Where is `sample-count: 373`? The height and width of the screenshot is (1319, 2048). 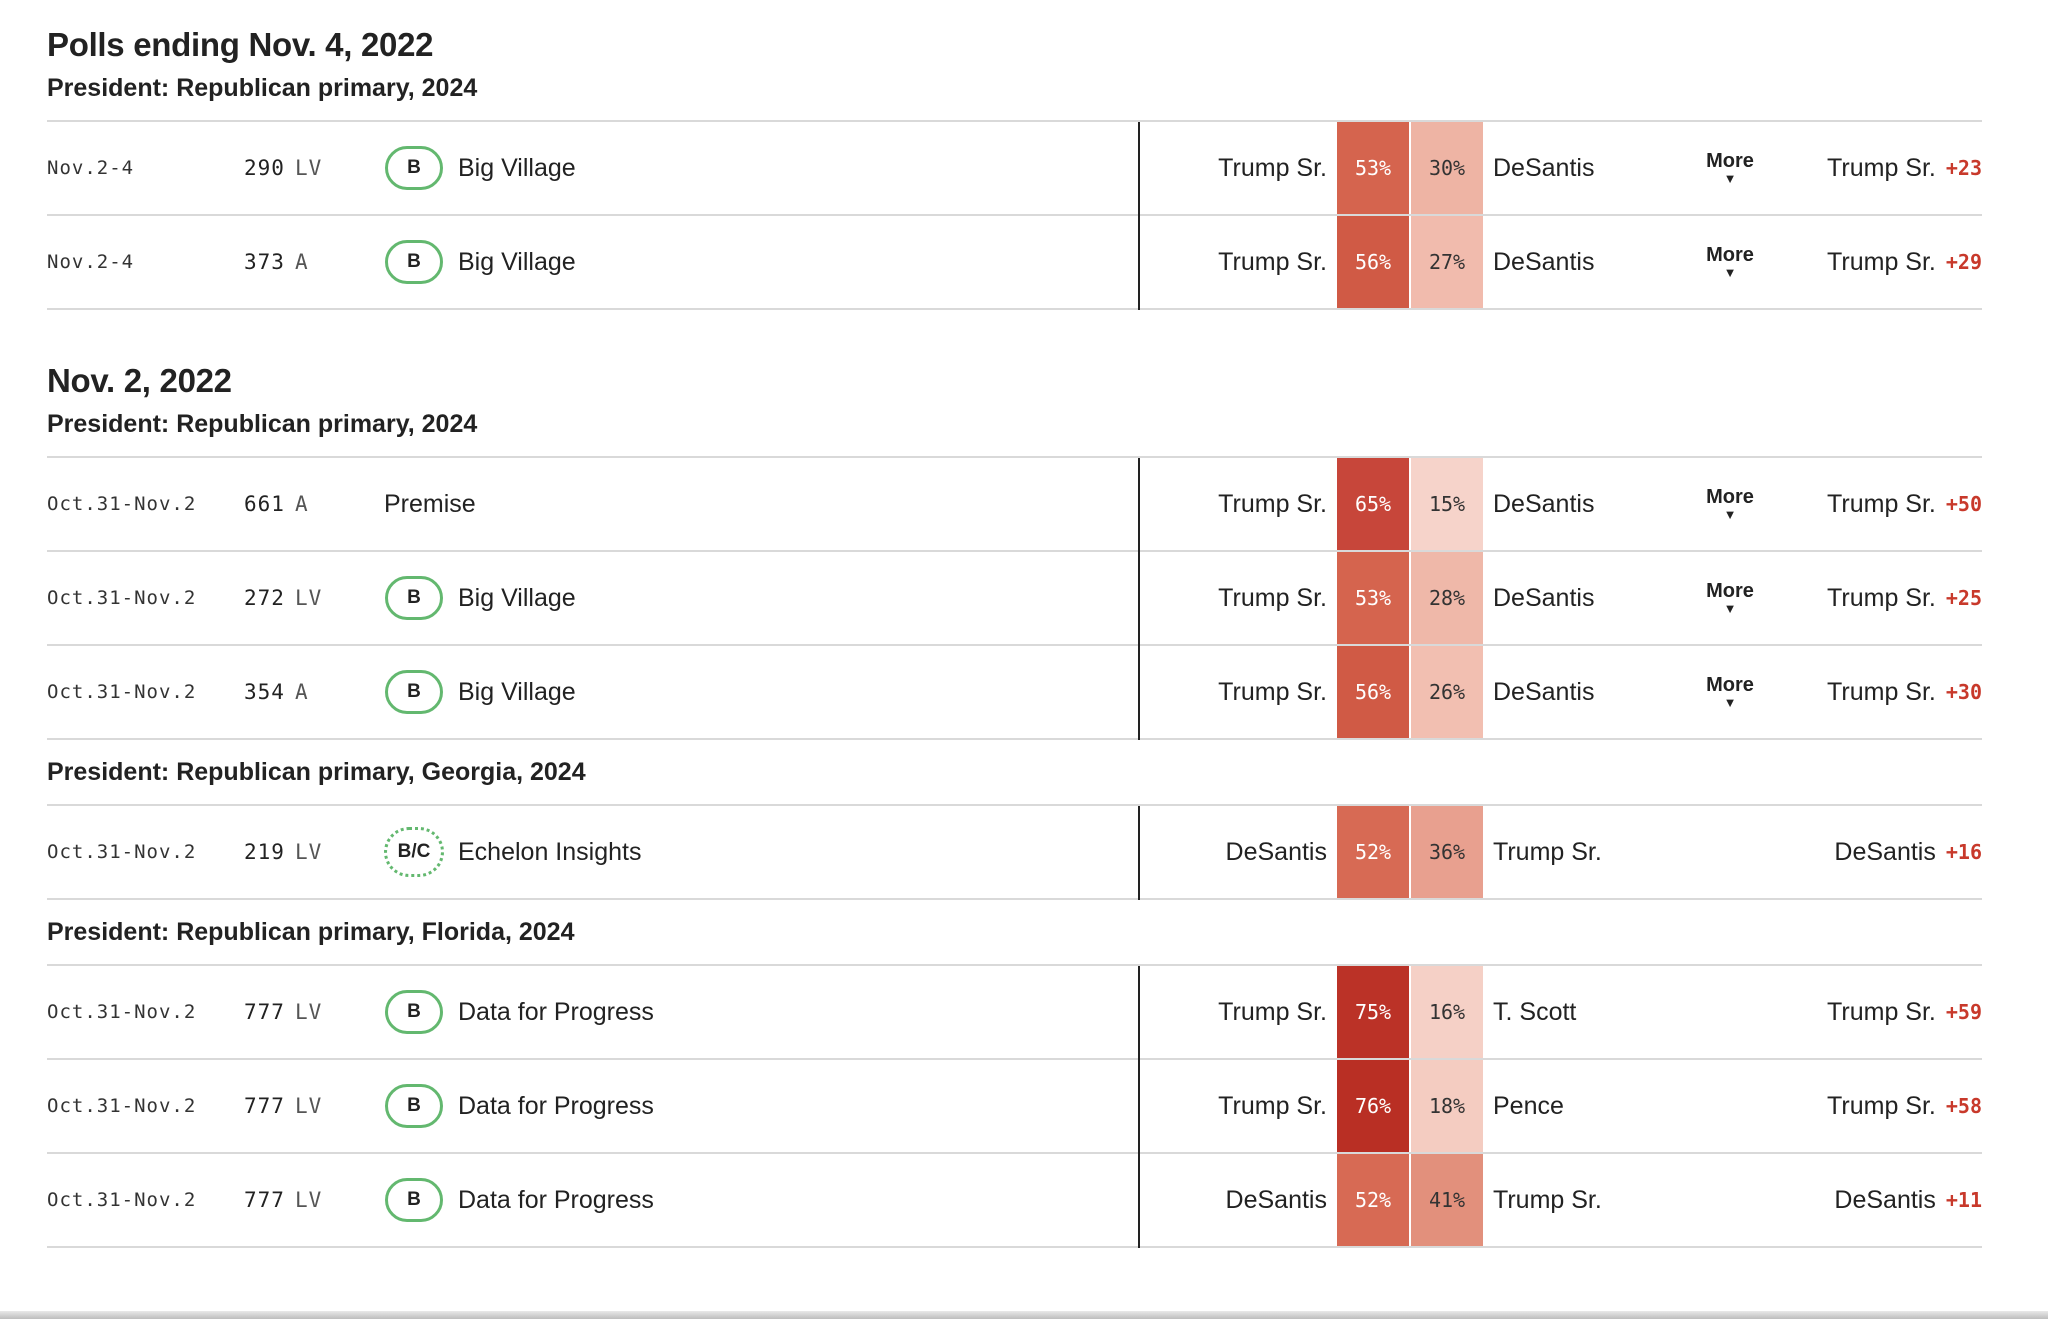
sample-count: 373 is located at coordinates (264, 262).